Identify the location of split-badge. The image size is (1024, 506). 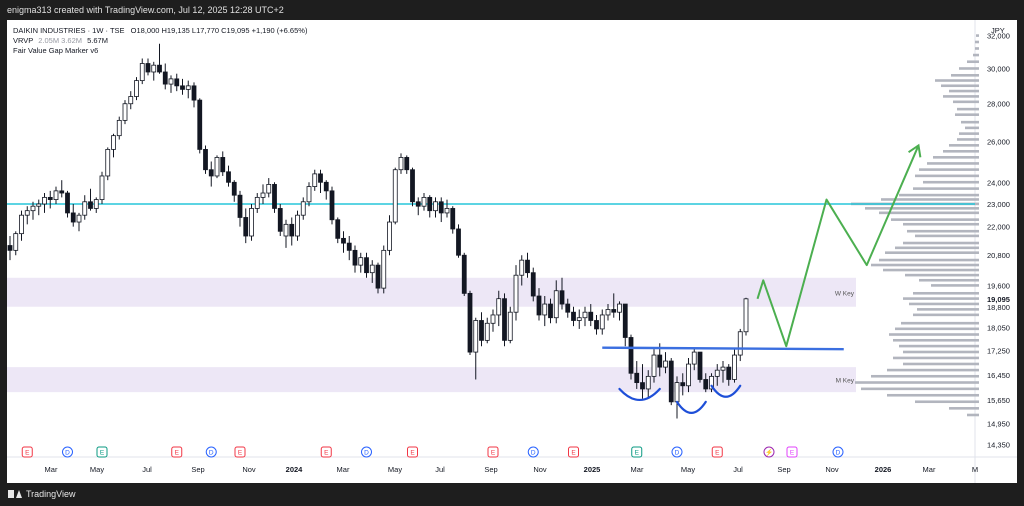
(769, 452).